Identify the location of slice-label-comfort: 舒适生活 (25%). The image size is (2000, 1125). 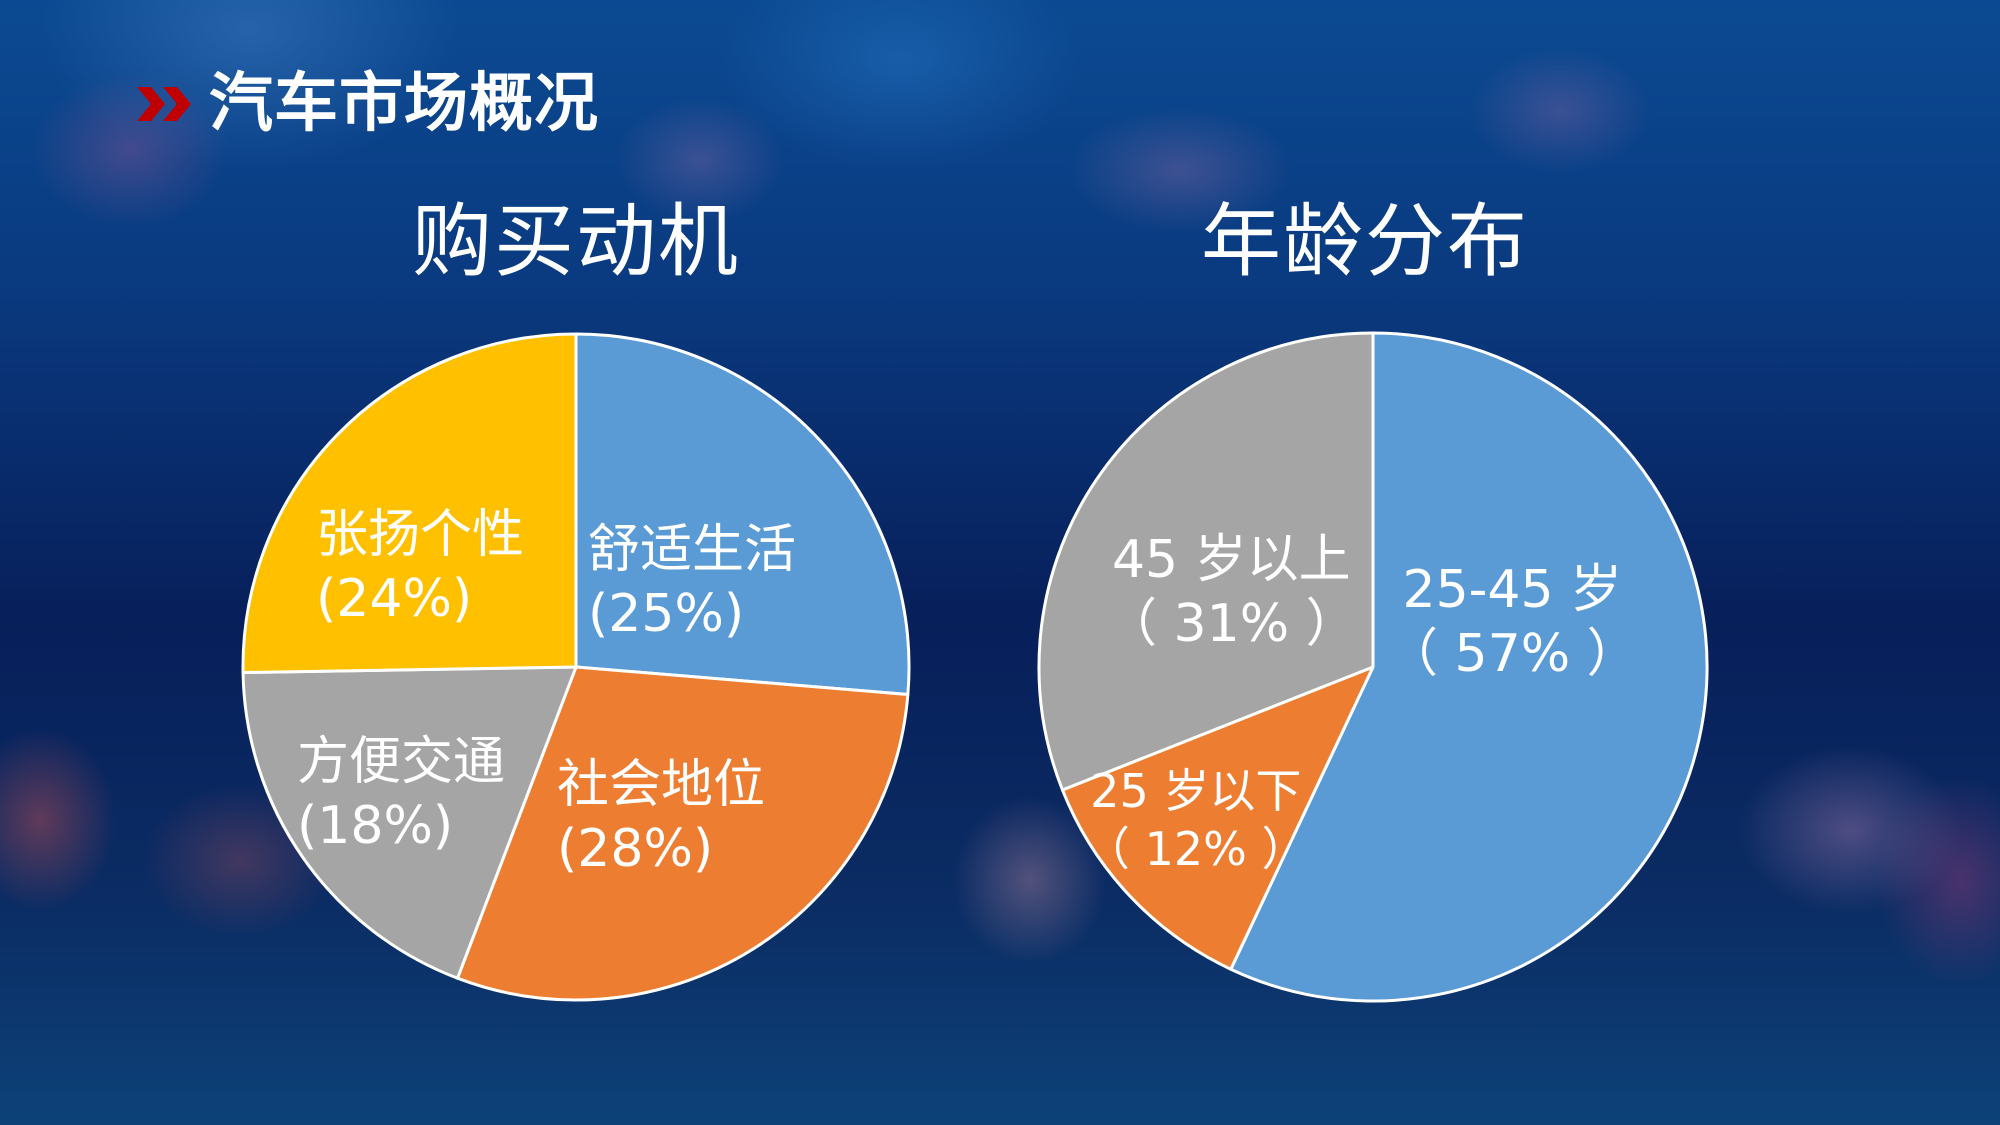
(692, 582).